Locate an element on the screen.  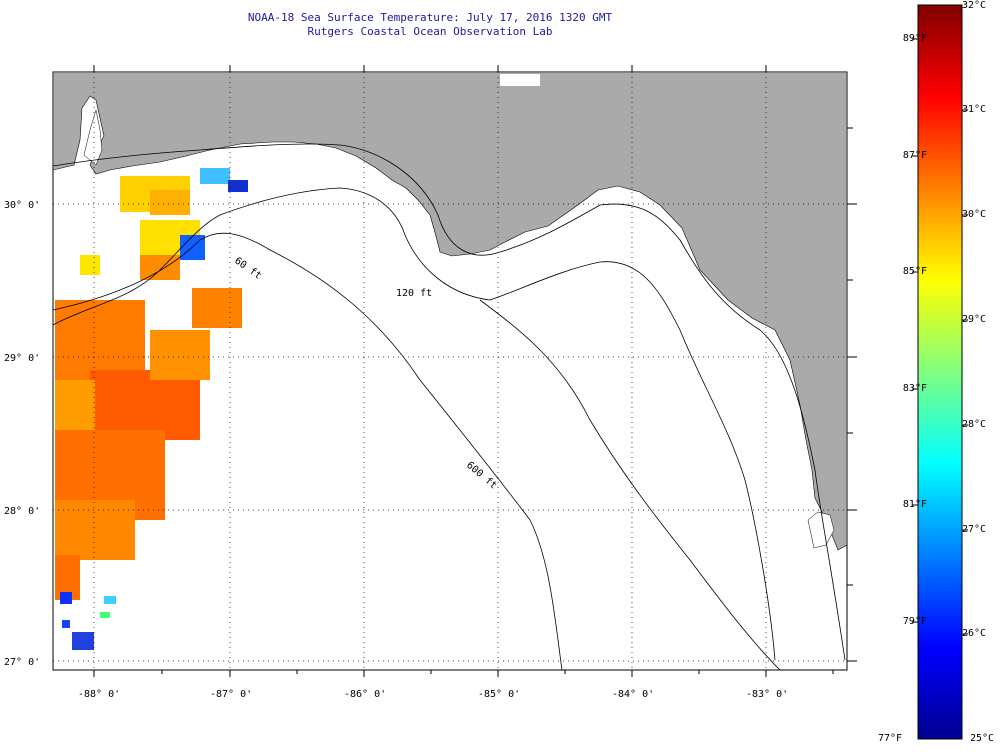
lon-label: -87° 0' is located at coordinates (231, 694).